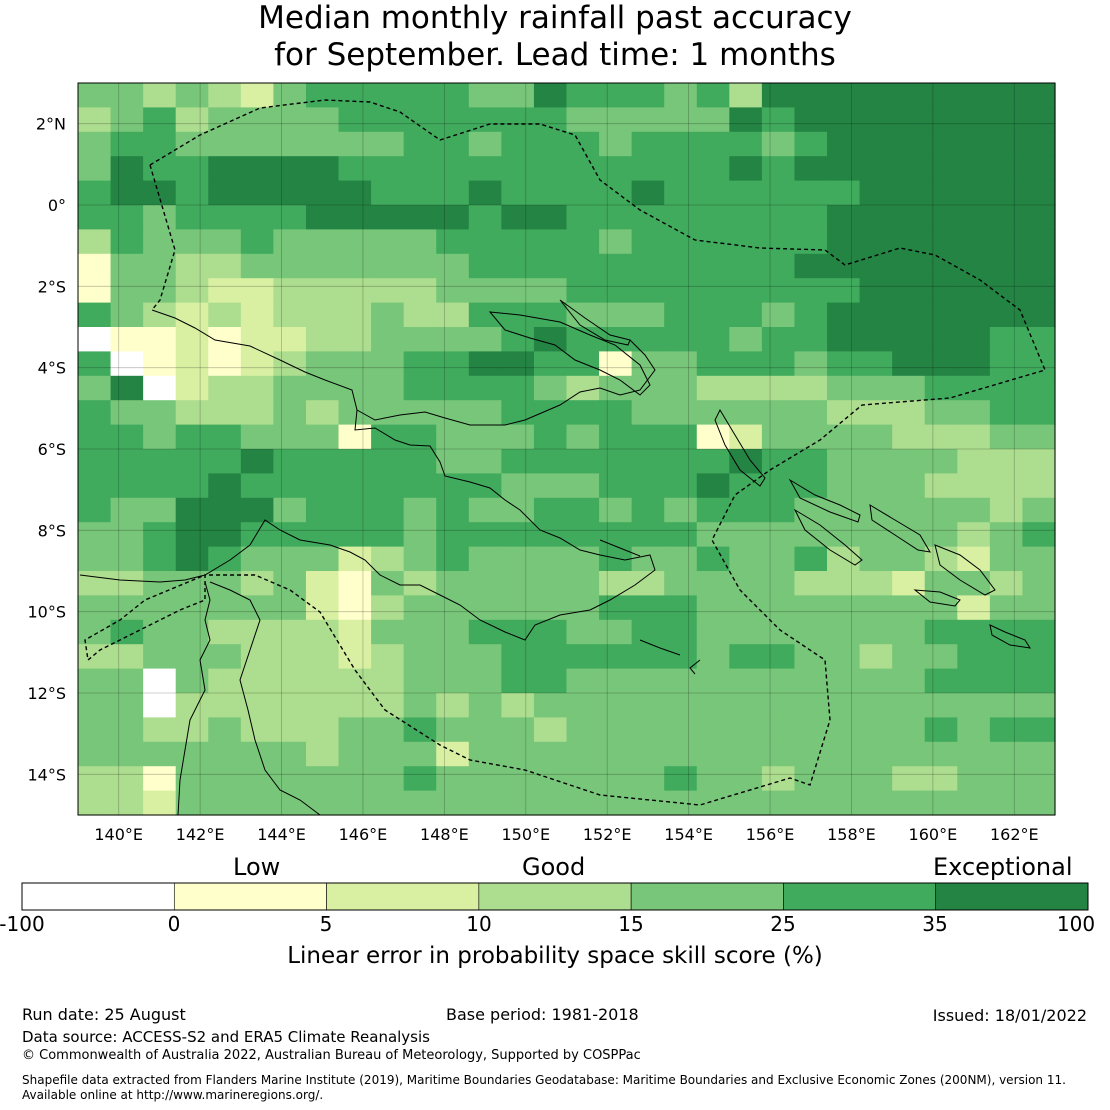 The height and width of the screenshot is (1110, 1110). I want to click on coastline-australia, so click(194, 698).